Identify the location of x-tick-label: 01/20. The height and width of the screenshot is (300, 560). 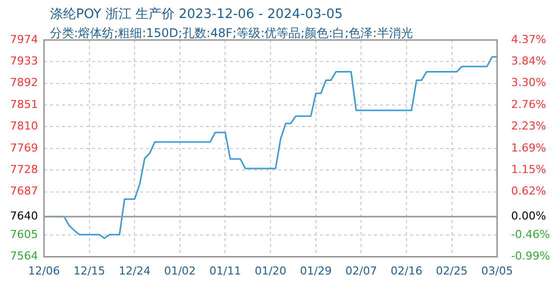
(270, 271).